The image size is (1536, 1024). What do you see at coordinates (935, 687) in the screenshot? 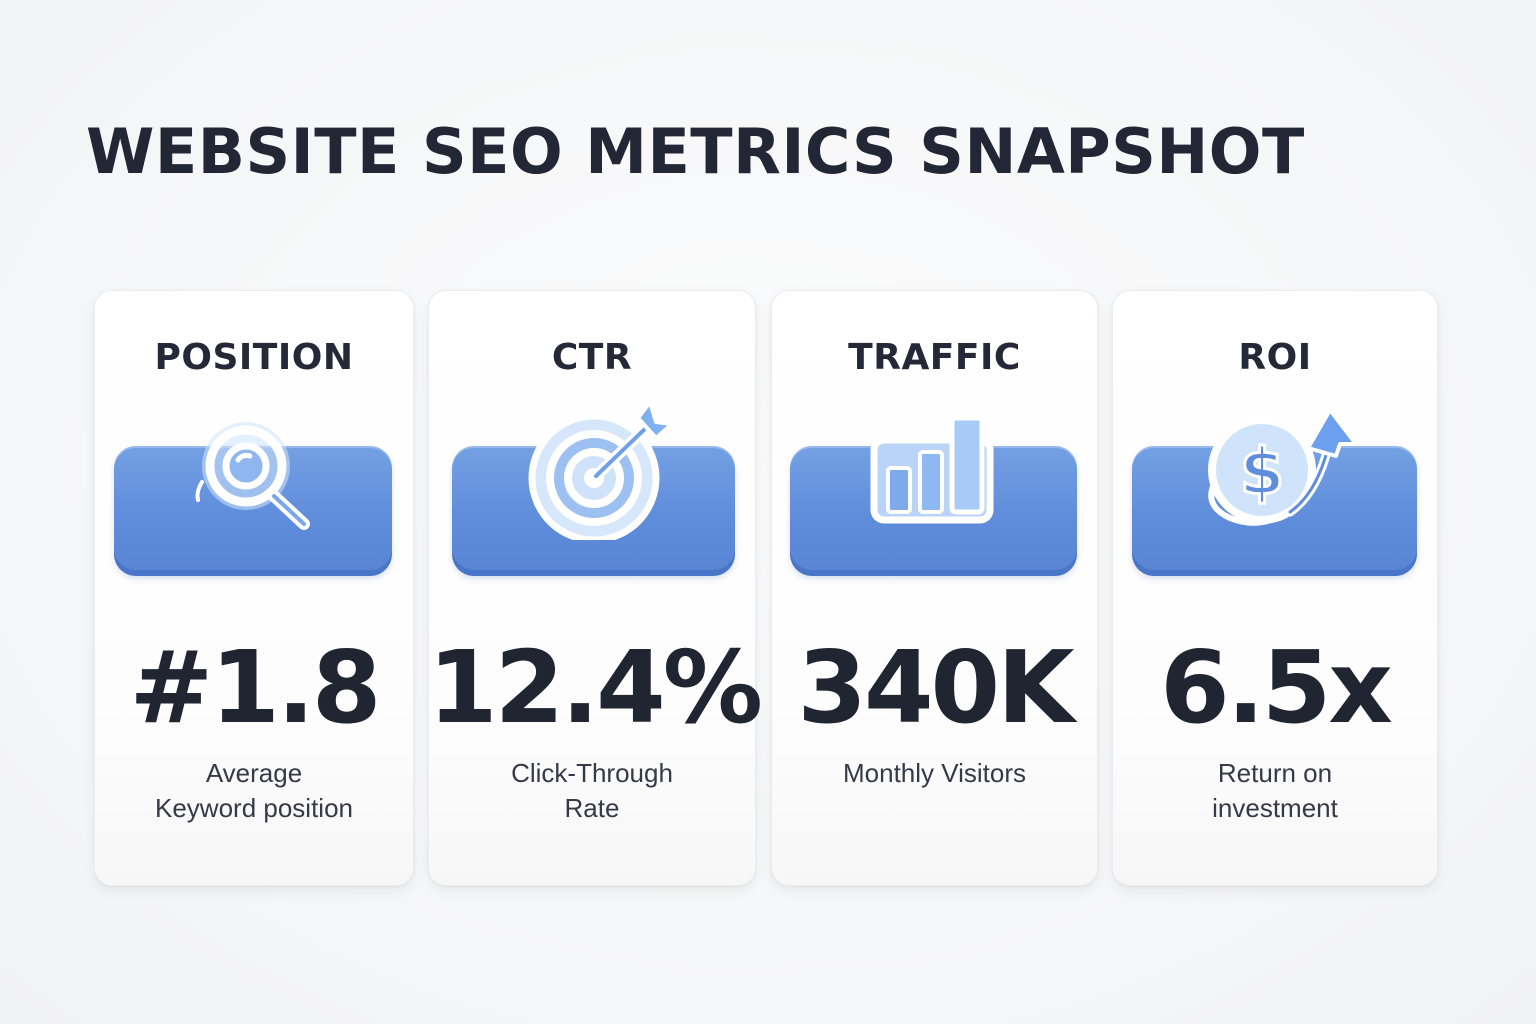
I see `metric-value-traffic: 340K` at bounding box center [935, 687].